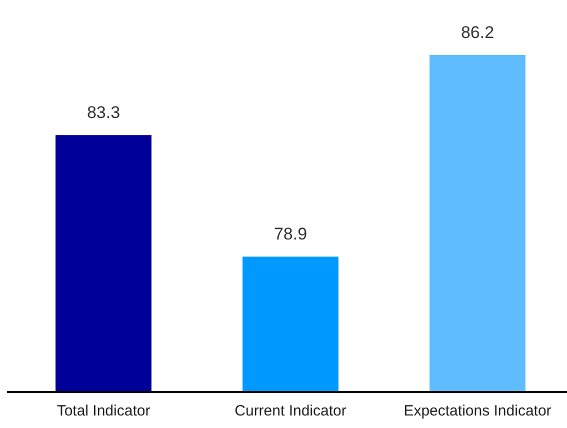 The width and height of the screenshot is (567, 428). What do you see at coordinates (103, 411) in the screenshot?
I see `x-tick-label: Total Indicator` at bounding box center [103, 411].